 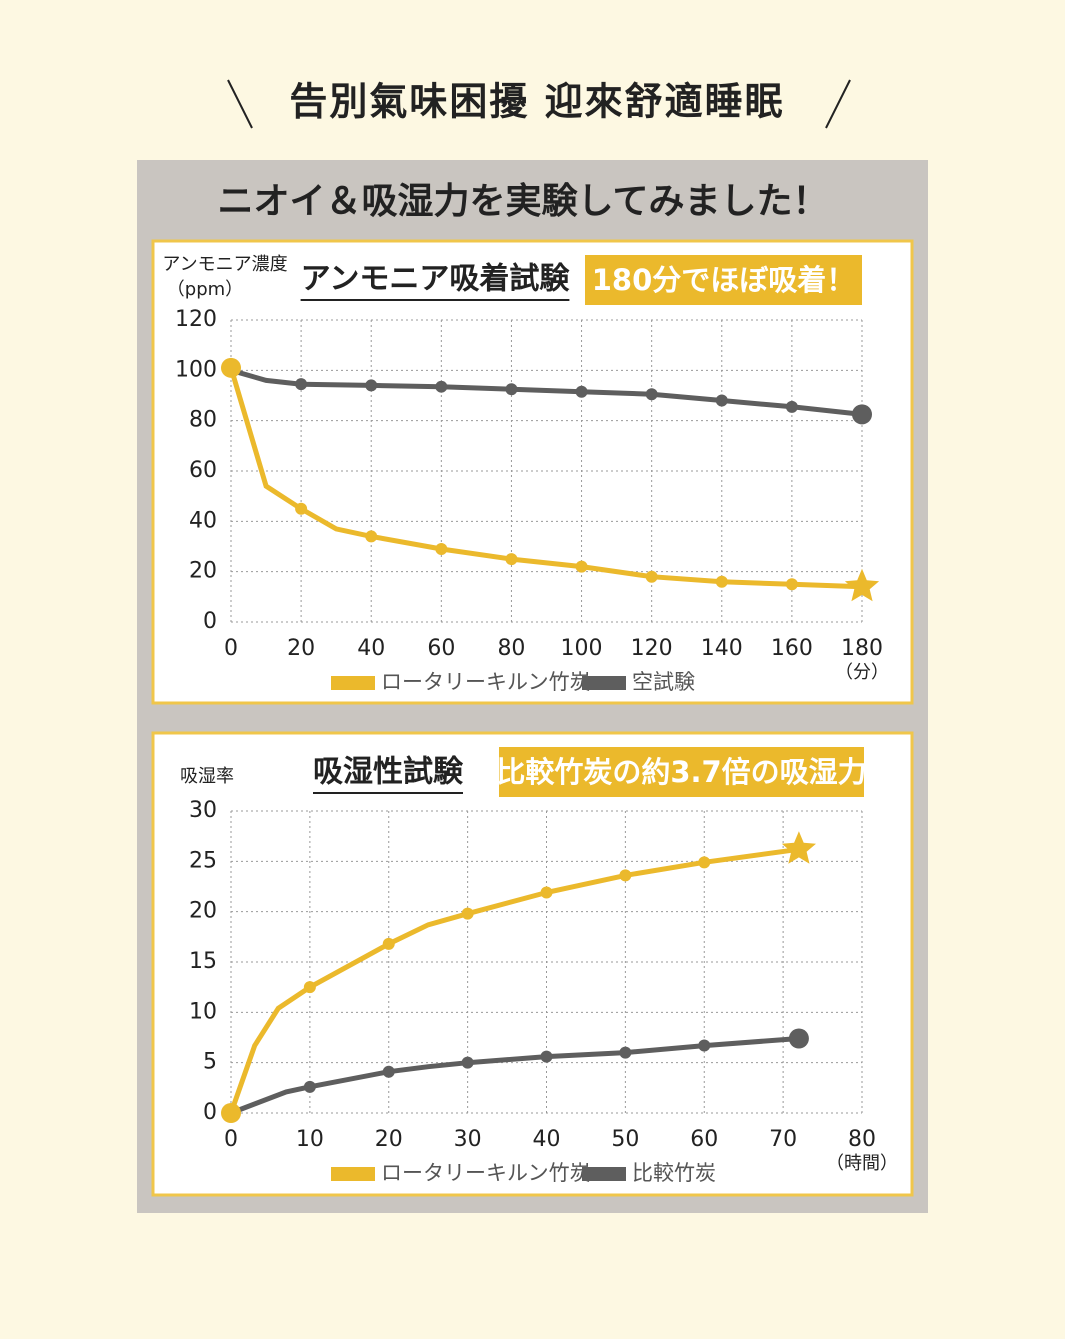 I want to click on y-tick-label: 25, so click(x=203, y=860).